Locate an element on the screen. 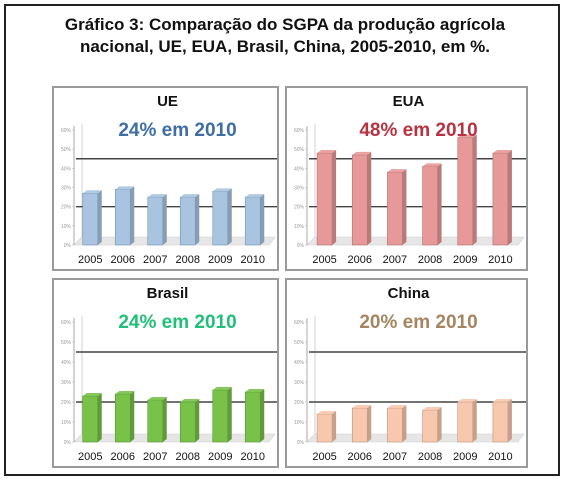 The height and width of the screenshot is (485, 570). annotation-label: 20% em 2010 is located at coordinates (418, 322).